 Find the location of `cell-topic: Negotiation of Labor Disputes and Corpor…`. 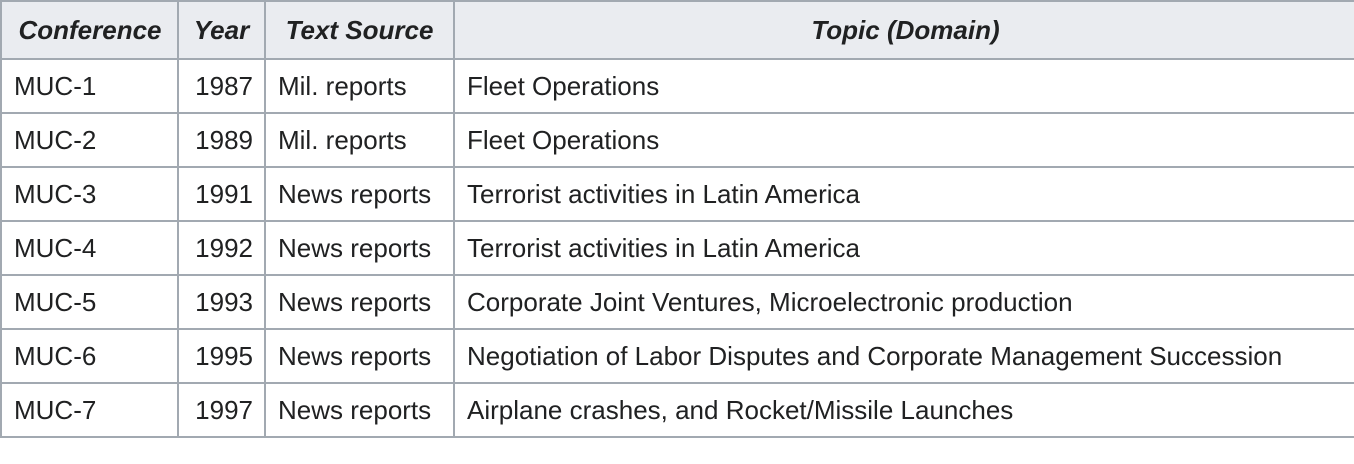

cell-topic: Negotiation of Labor Disputes and Corpor… is located at coordinates (903, 356).